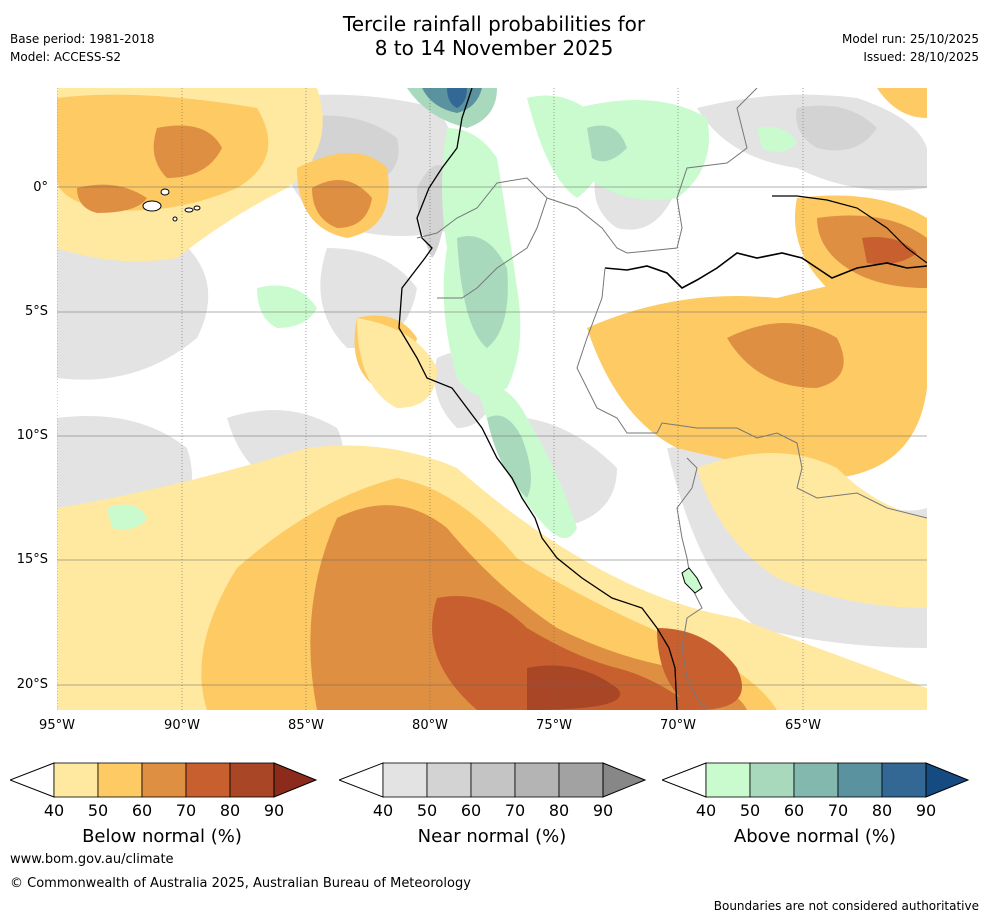 Image resolution: width=988 pixels, height=919 pixels. Describe the element at coordinates (515, 810) in the screenshot. I see `near-tick-70: 70` at that location.